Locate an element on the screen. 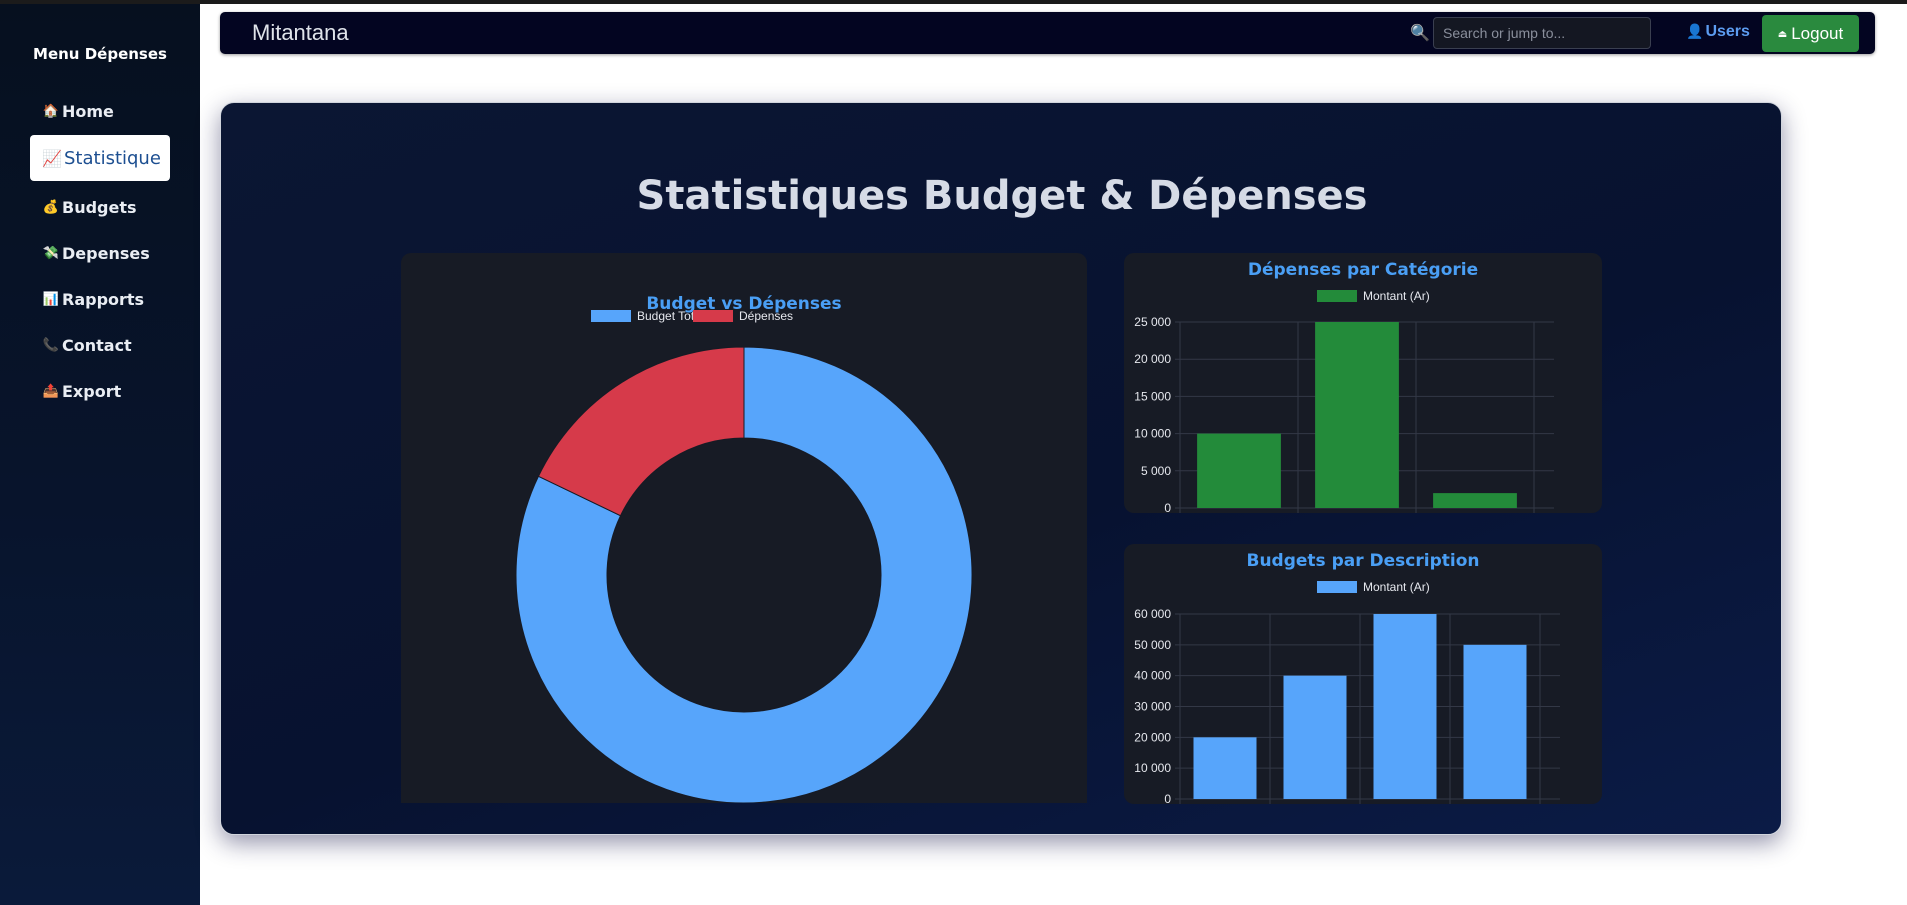 The height and width of the screenshot is (905, 1907). chart-increasing-icon: 📈 is located at coordinates (52, 158).